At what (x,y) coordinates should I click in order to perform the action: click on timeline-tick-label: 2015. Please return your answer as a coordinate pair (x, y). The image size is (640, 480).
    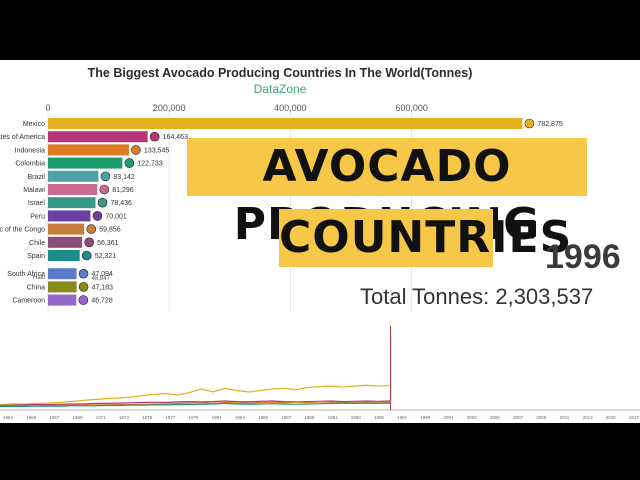
    Looking at the image, I should click on (611, 417).